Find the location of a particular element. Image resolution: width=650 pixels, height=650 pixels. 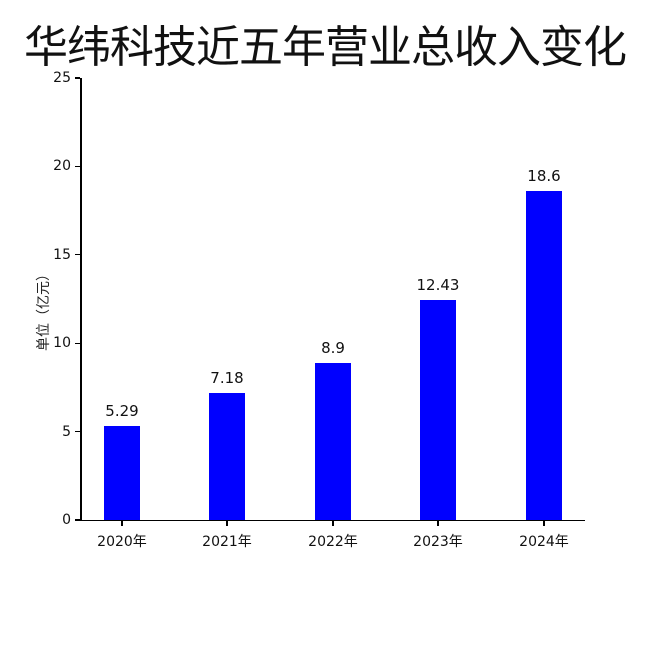

y-tick-label: 5 is located at coordinates (66, 431).